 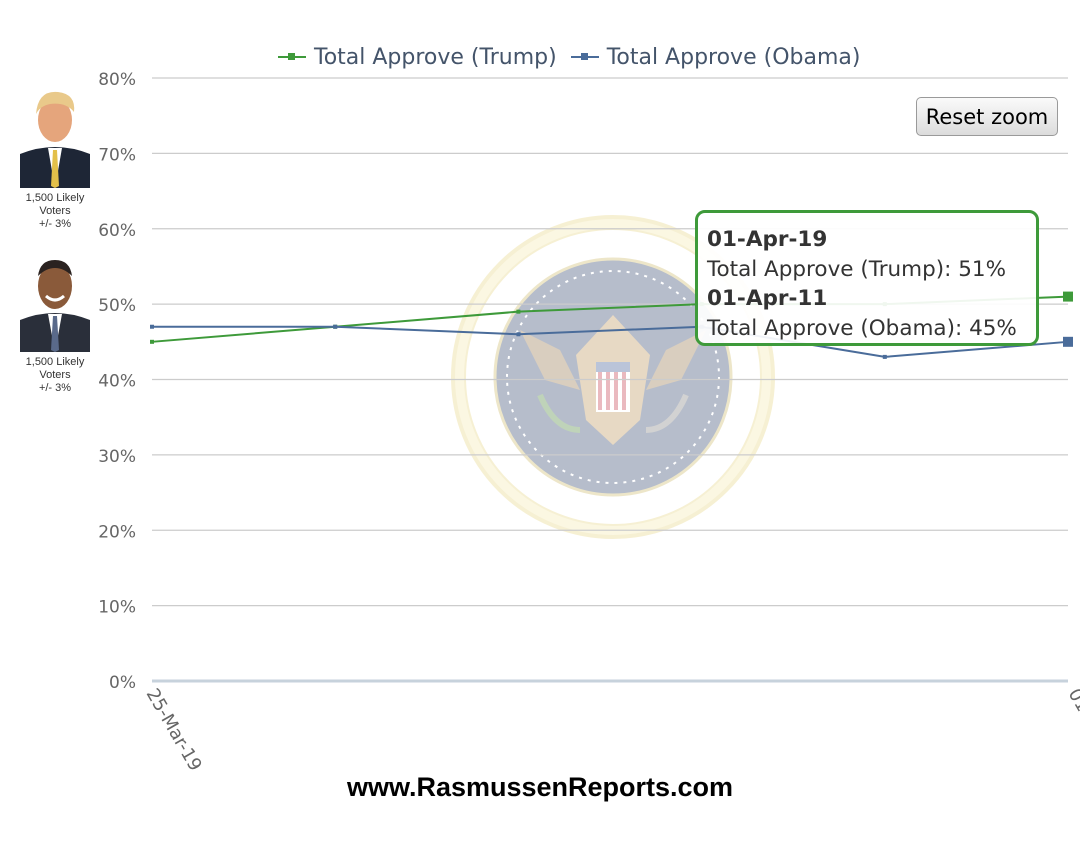 What do you see at coordinates (733, 57) in the screenshot?
I see `legend-label-obama: Total Approve (Obama)` at bounding box center [733, 57].